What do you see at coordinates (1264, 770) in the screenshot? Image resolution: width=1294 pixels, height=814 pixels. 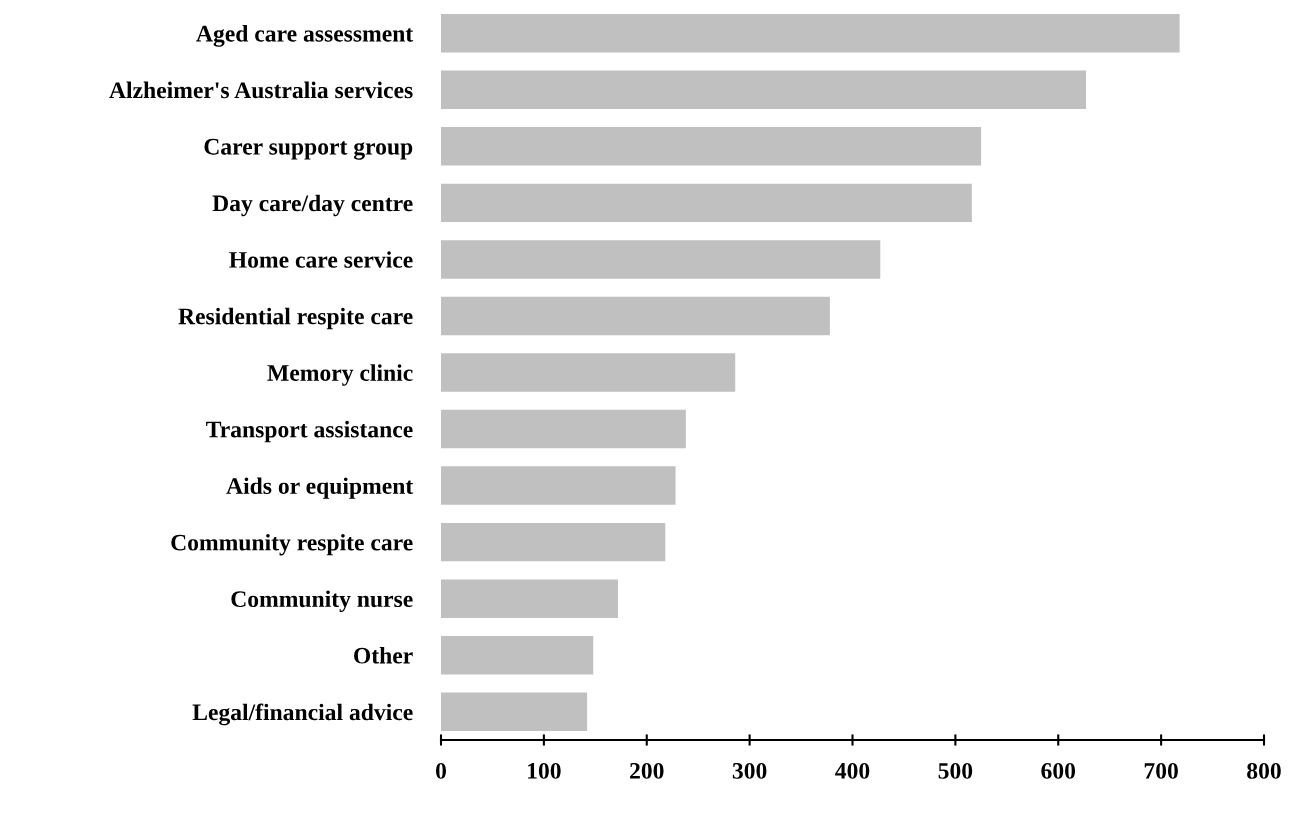 I see `x-tick-label: 800` at bounding box center [1264, 770].